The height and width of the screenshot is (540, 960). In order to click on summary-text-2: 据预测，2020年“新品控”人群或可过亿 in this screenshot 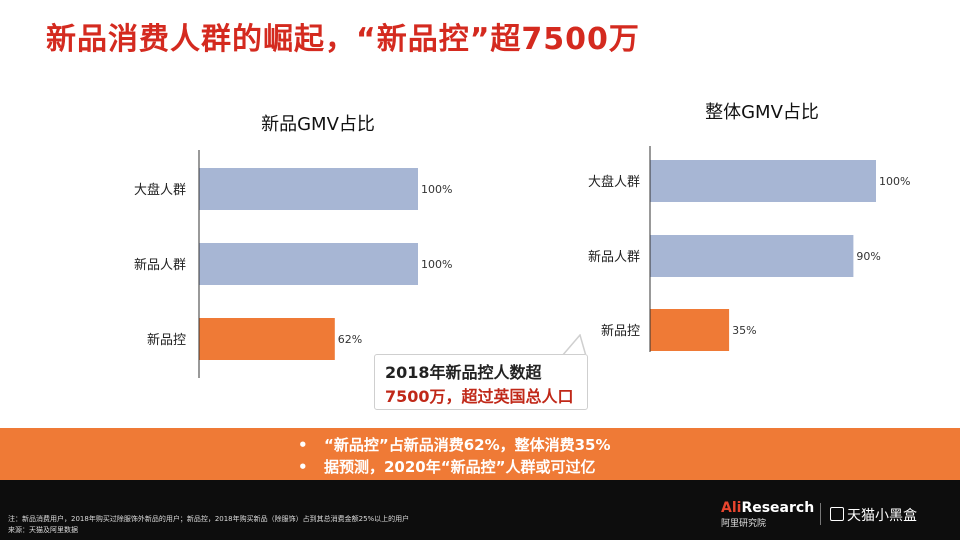, I will do `click(460, 467)`.